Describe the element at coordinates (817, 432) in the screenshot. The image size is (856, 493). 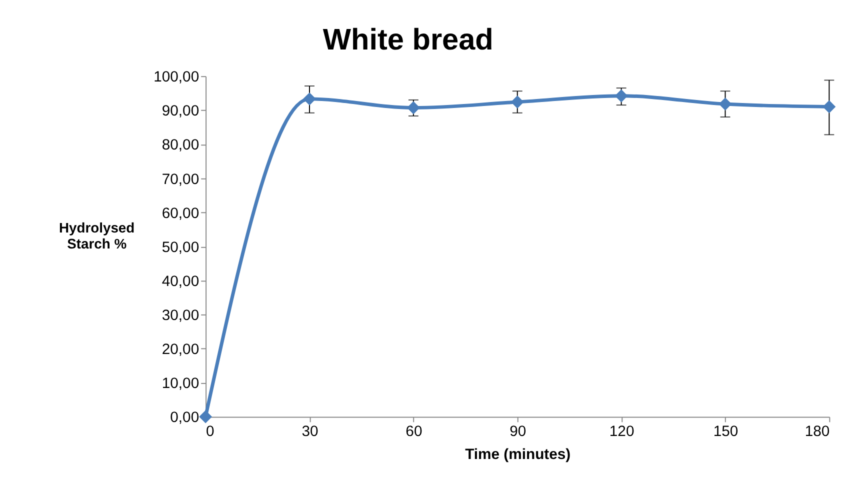
I see `x-tick-label: 180` at that location.